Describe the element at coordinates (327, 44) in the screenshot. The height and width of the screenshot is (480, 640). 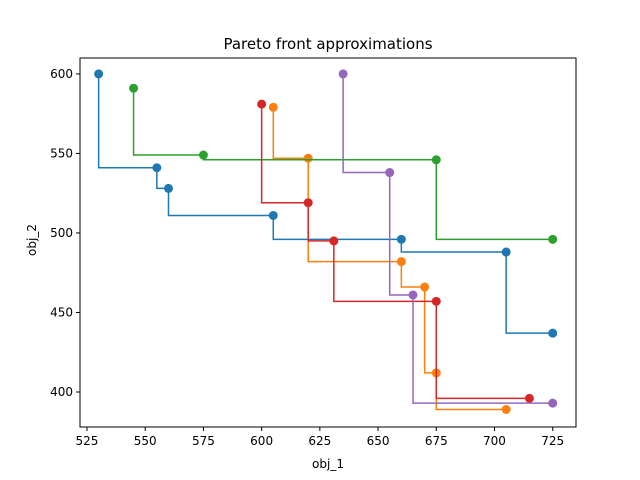
I see `chart-title: Pareto front approximations` at that location.